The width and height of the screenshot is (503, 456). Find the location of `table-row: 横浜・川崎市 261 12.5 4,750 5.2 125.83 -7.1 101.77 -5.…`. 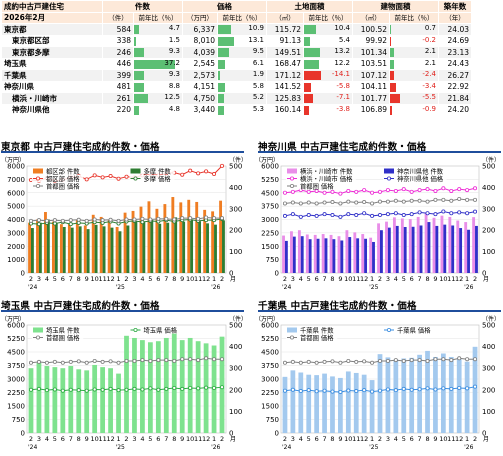

table-row: 横浜・川崎市 261 12.5 4,750 5.2 125.83 -7.1 101.77 -5.… is located at coordinates (236, 98).